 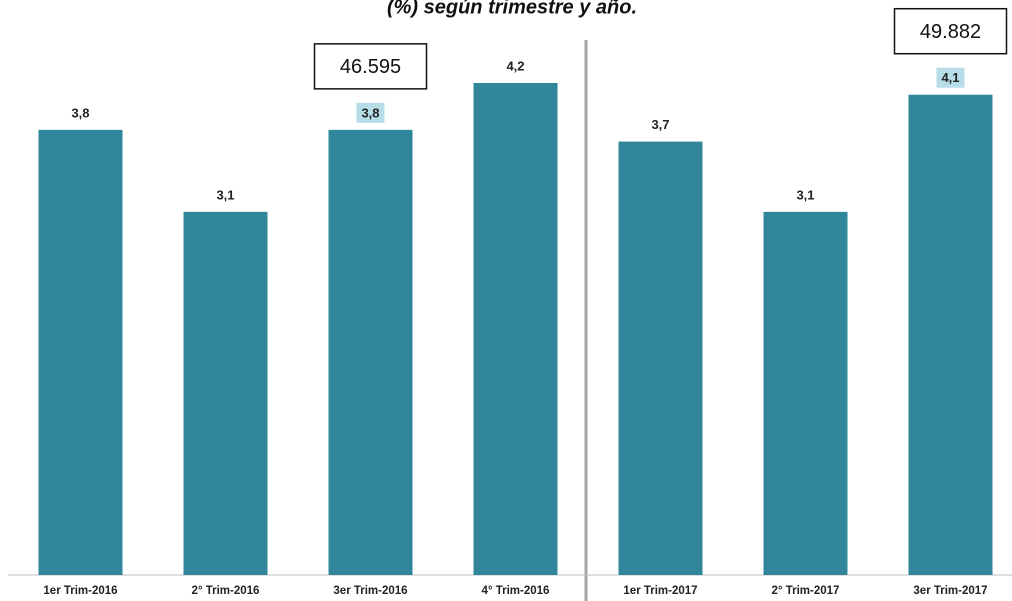 I want to click on x-tick-label: 2° Trim-2016, so click(x=226, y=591).